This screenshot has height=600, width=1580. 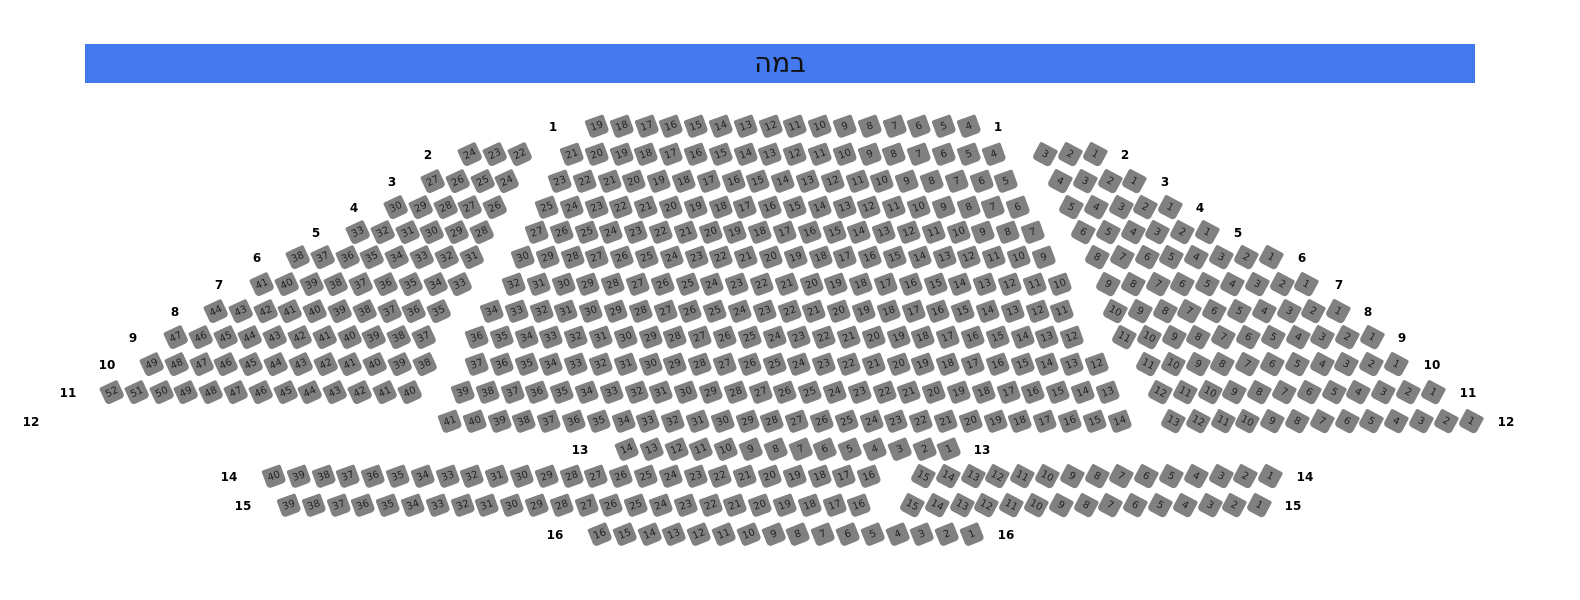 What do you see at coordinates (396, 207) in the screenshot?
I see `seat-row-4-30: 30` at bounding box center [396, 207].